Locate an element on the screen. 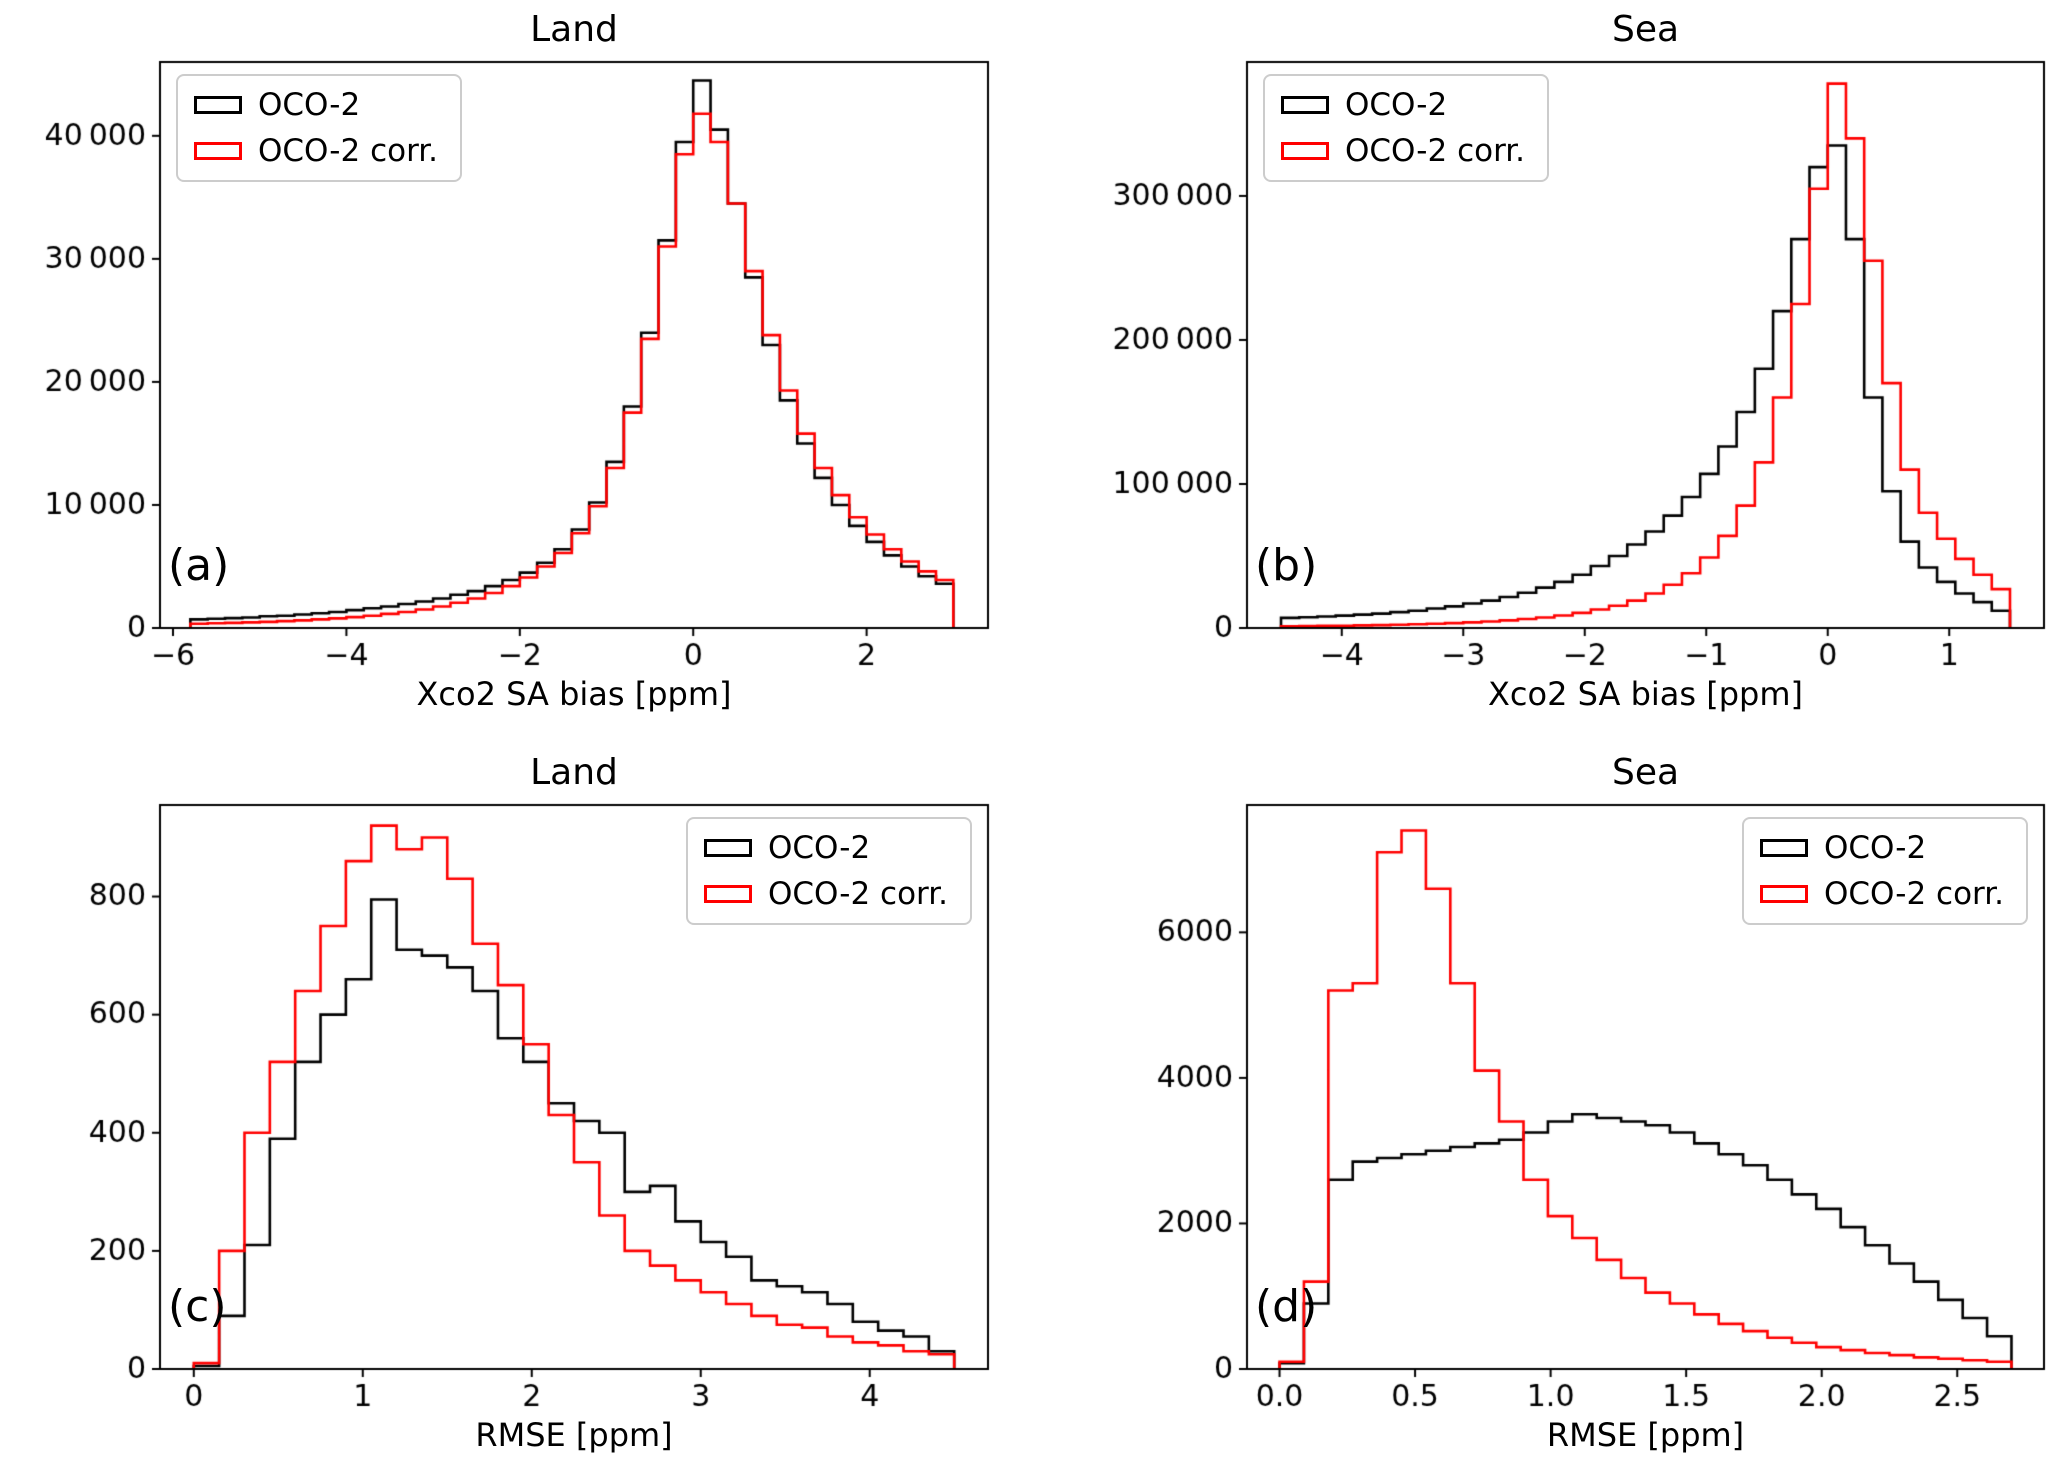 The height and width of the screenshot is (1458, 2067). panel-letter: (d) is located at coordinates (1286, 1306).